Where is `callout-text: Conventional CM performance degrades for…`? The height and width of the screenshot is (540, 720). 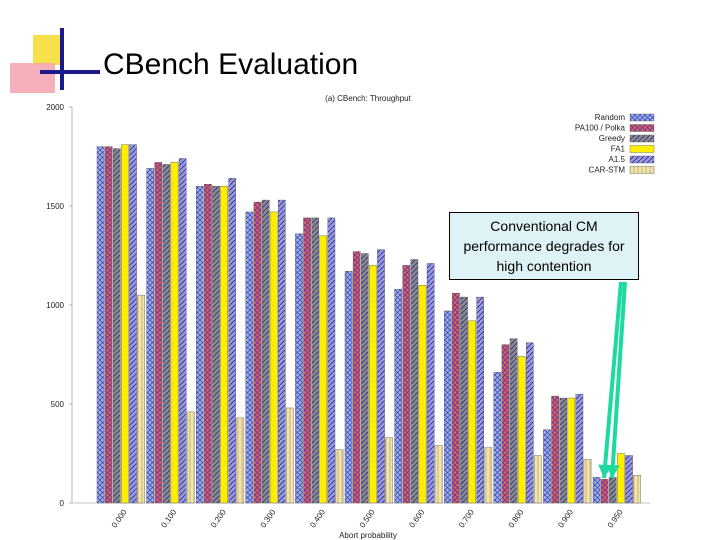
callout-text: Conventional CM performance degrades for… is located at coordinates (544, 246).